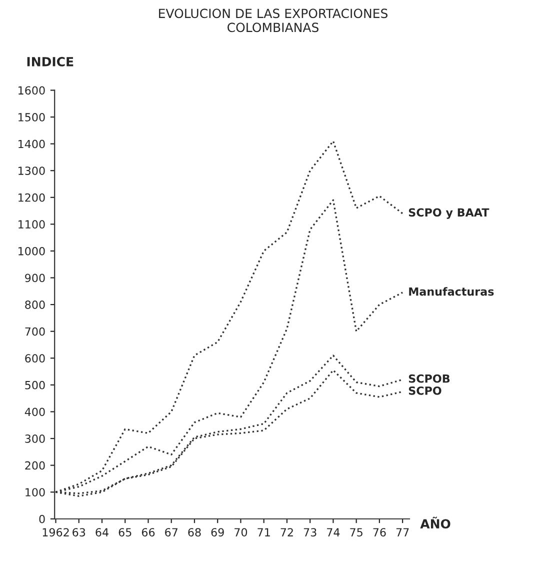 This screenshot has height=564, width=546. What do you see at coordinates (241, 532) in the screenshot?
I see `x-tick-label: 70` at bounding box center [241, 532].